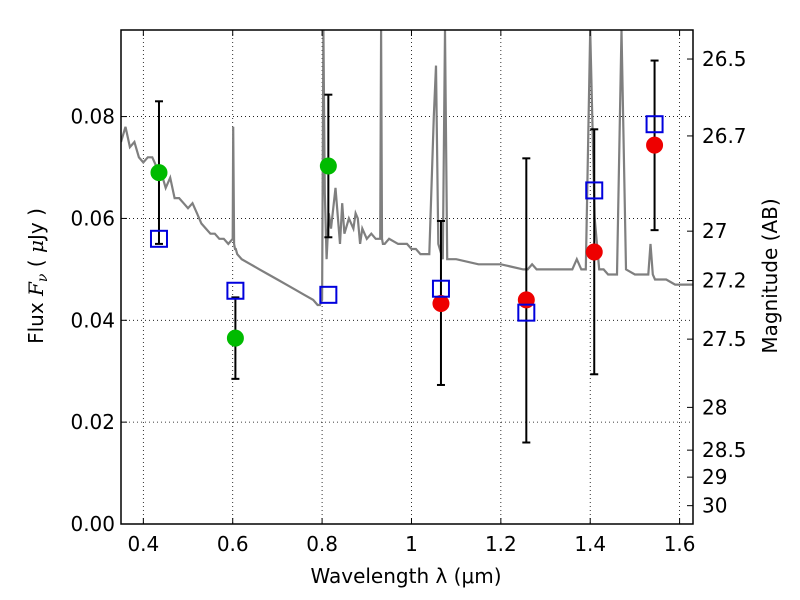 Image resolution: width=800 pixels, height=600 pixels. What do you see at coordinates (724, 59) in the screenshot?
I see `right-tick-label: 26.5` at bounding box center [724, 59].